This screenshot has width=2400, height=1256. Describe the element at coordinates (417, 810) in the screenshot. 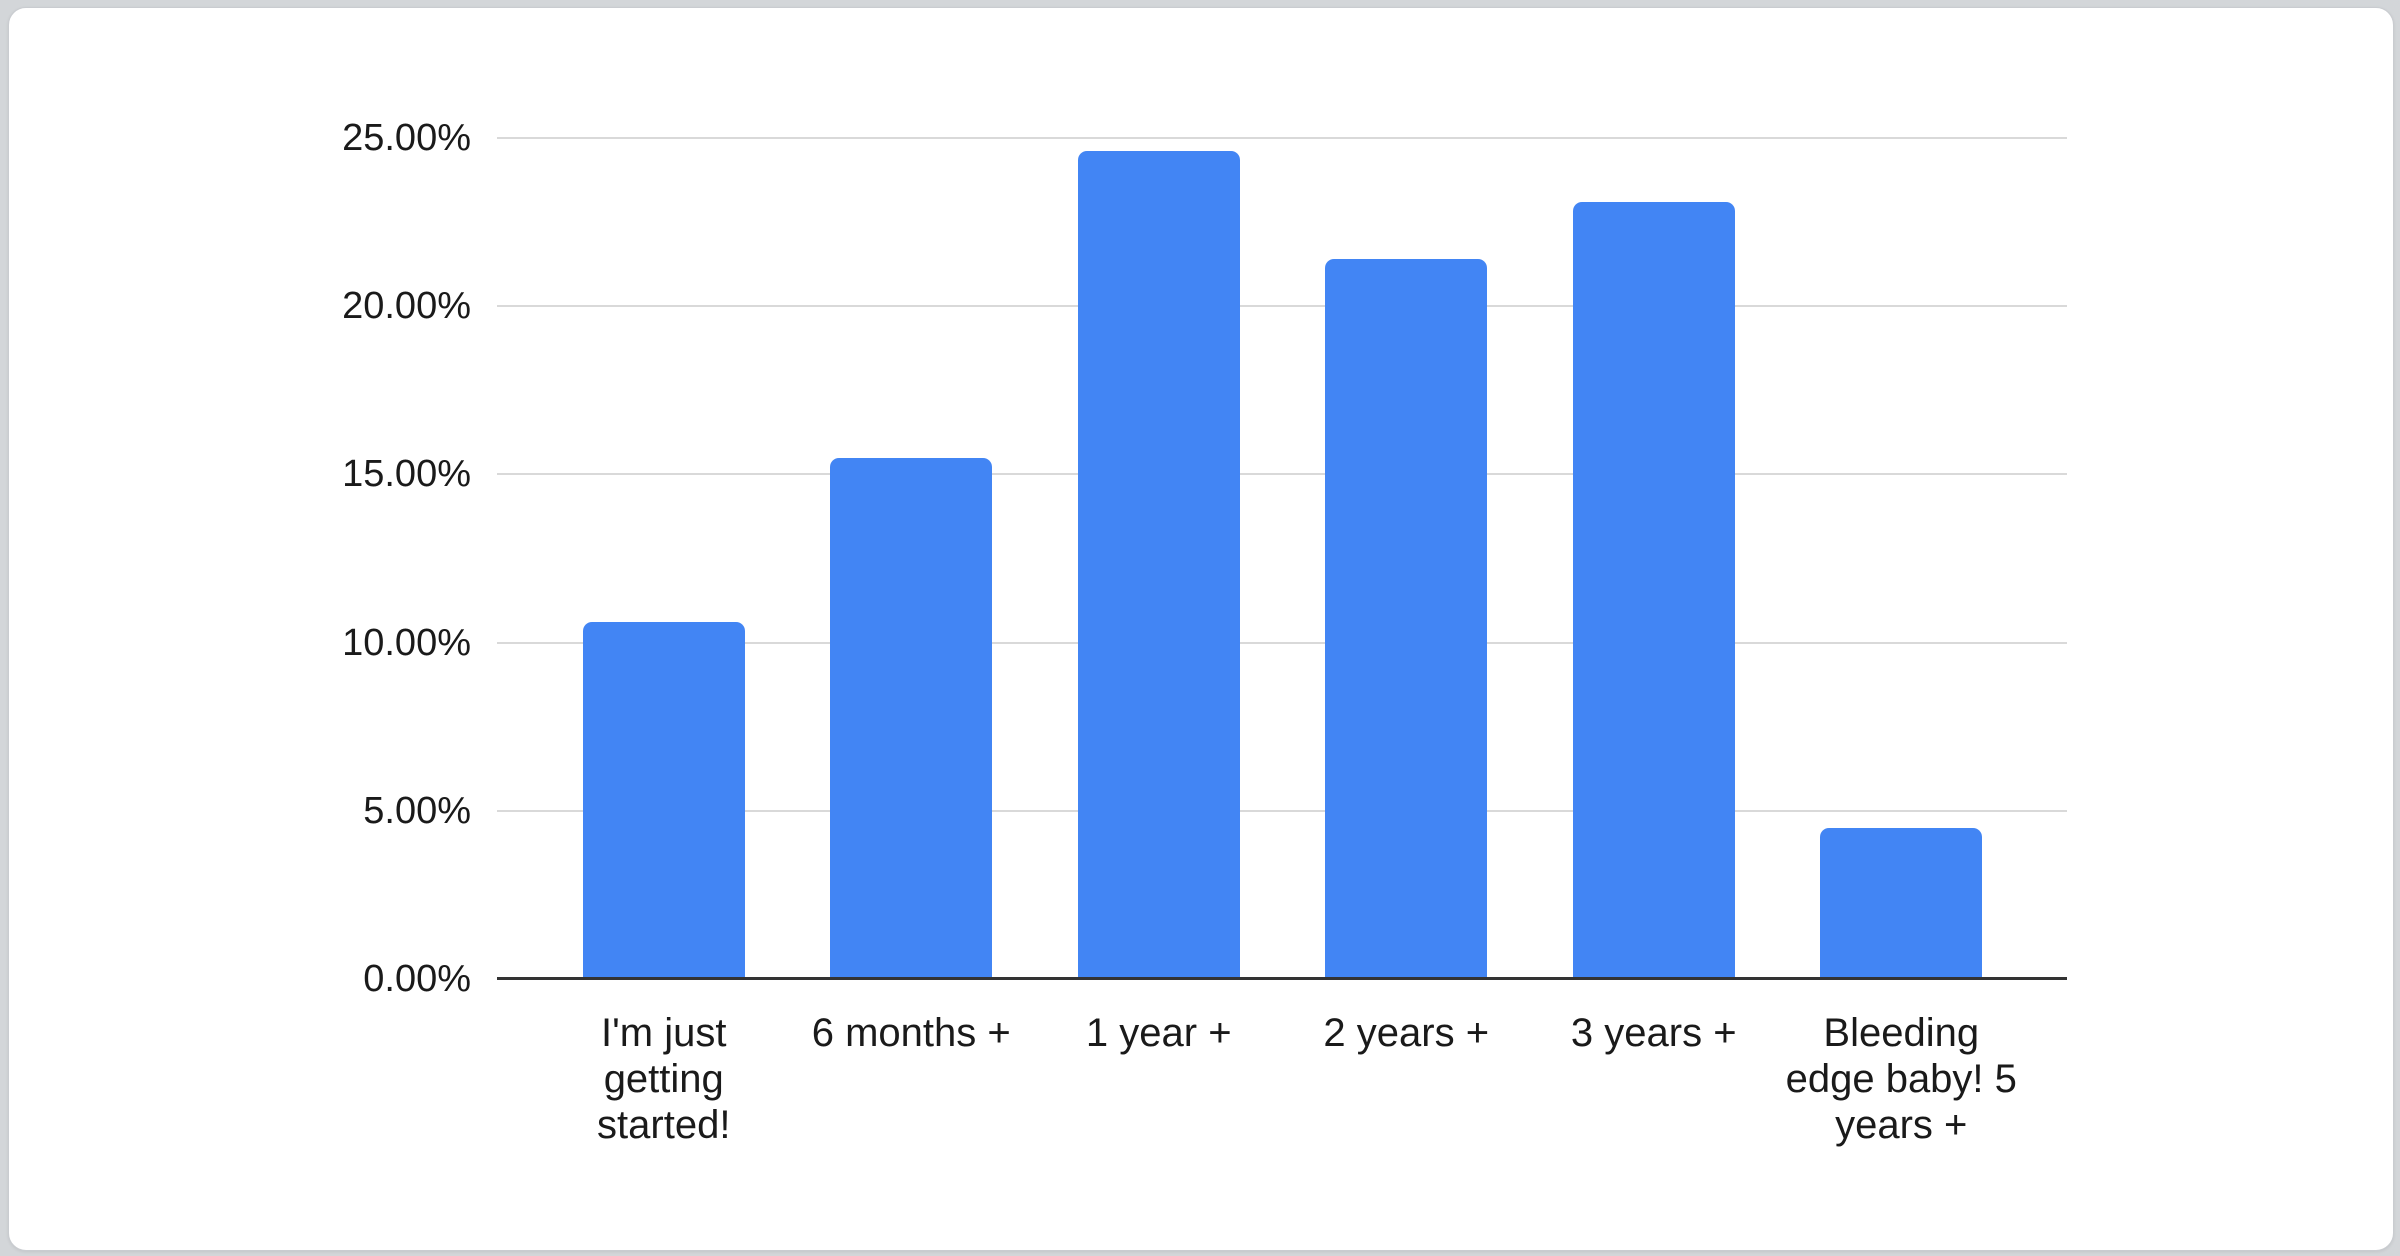

I see `y-axis-tick-label: 5.00%` at that location.